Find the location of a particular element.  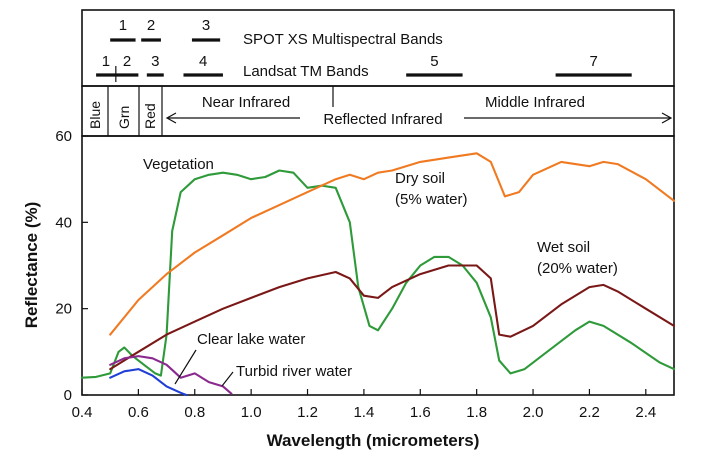

landsat-band-label-7: 7 is located at coordinates (593, 61).